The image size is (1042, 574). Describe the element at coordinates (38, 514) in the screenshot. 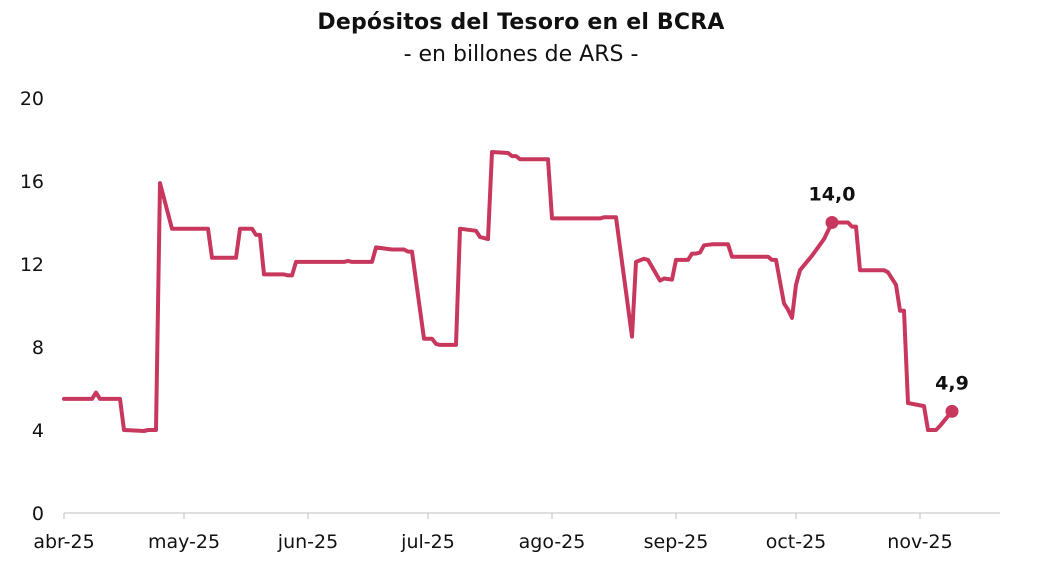

I see `y-tick-label: 0` at that location.